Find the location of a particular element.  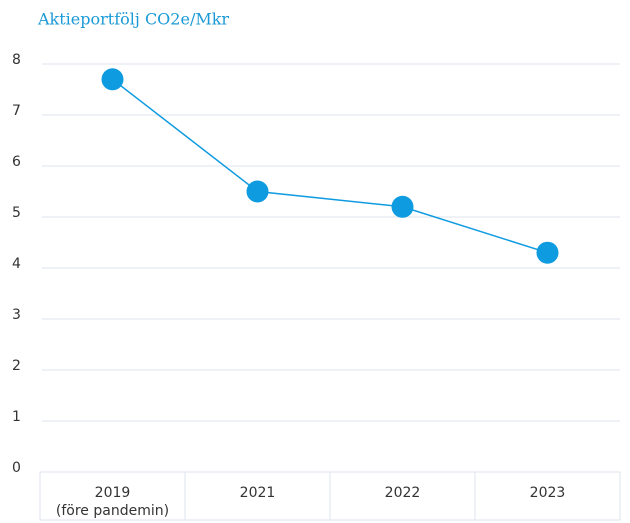

y-tick-label: 3 is located at coordinates (16, 315).